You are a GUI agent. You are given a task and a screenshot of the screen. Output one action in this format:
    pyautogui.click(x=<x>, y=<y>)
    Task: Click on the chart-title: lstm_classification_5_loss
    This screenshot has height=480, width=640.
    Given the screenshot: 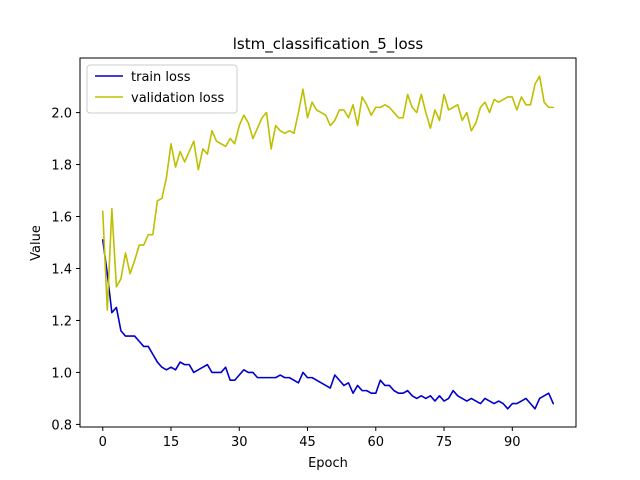 What is the action you would take?
    pyautogui.click(x=328, y=44)
    